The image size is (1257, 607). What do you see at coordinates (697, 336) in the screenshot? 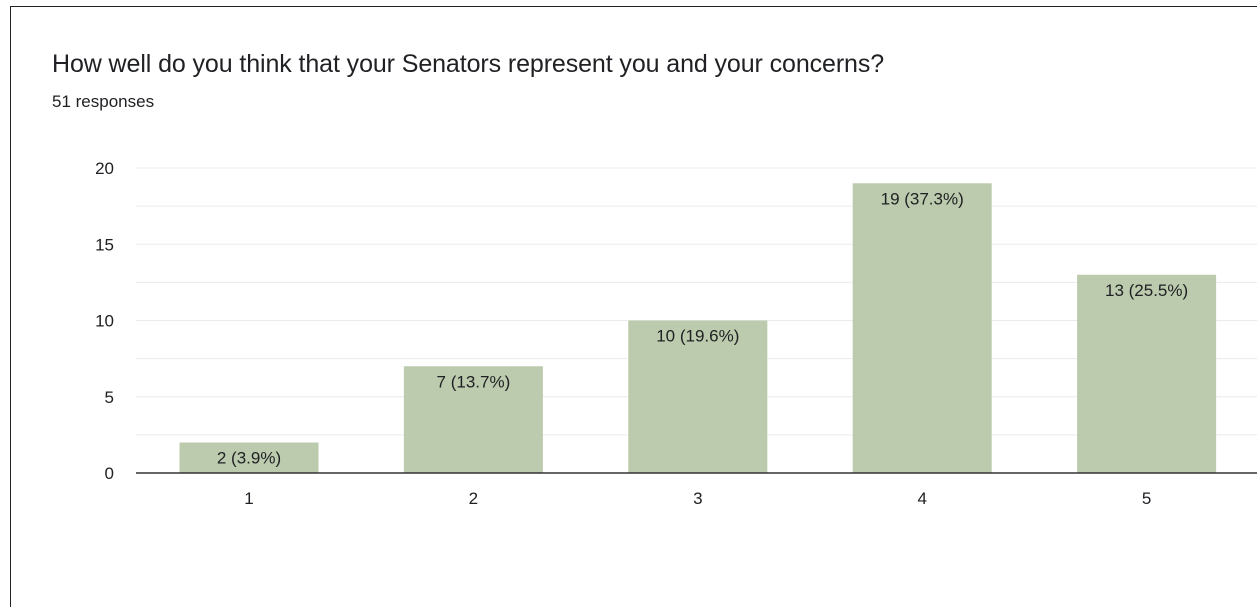
I see `data-label-3: 10 (19.6%)` at bounding box center [697, 336].